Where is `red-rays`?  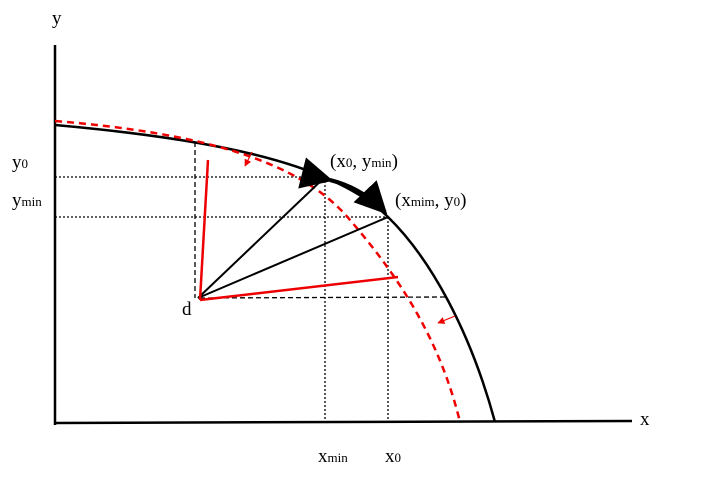 red-rays is located at coordinates (298, 230).